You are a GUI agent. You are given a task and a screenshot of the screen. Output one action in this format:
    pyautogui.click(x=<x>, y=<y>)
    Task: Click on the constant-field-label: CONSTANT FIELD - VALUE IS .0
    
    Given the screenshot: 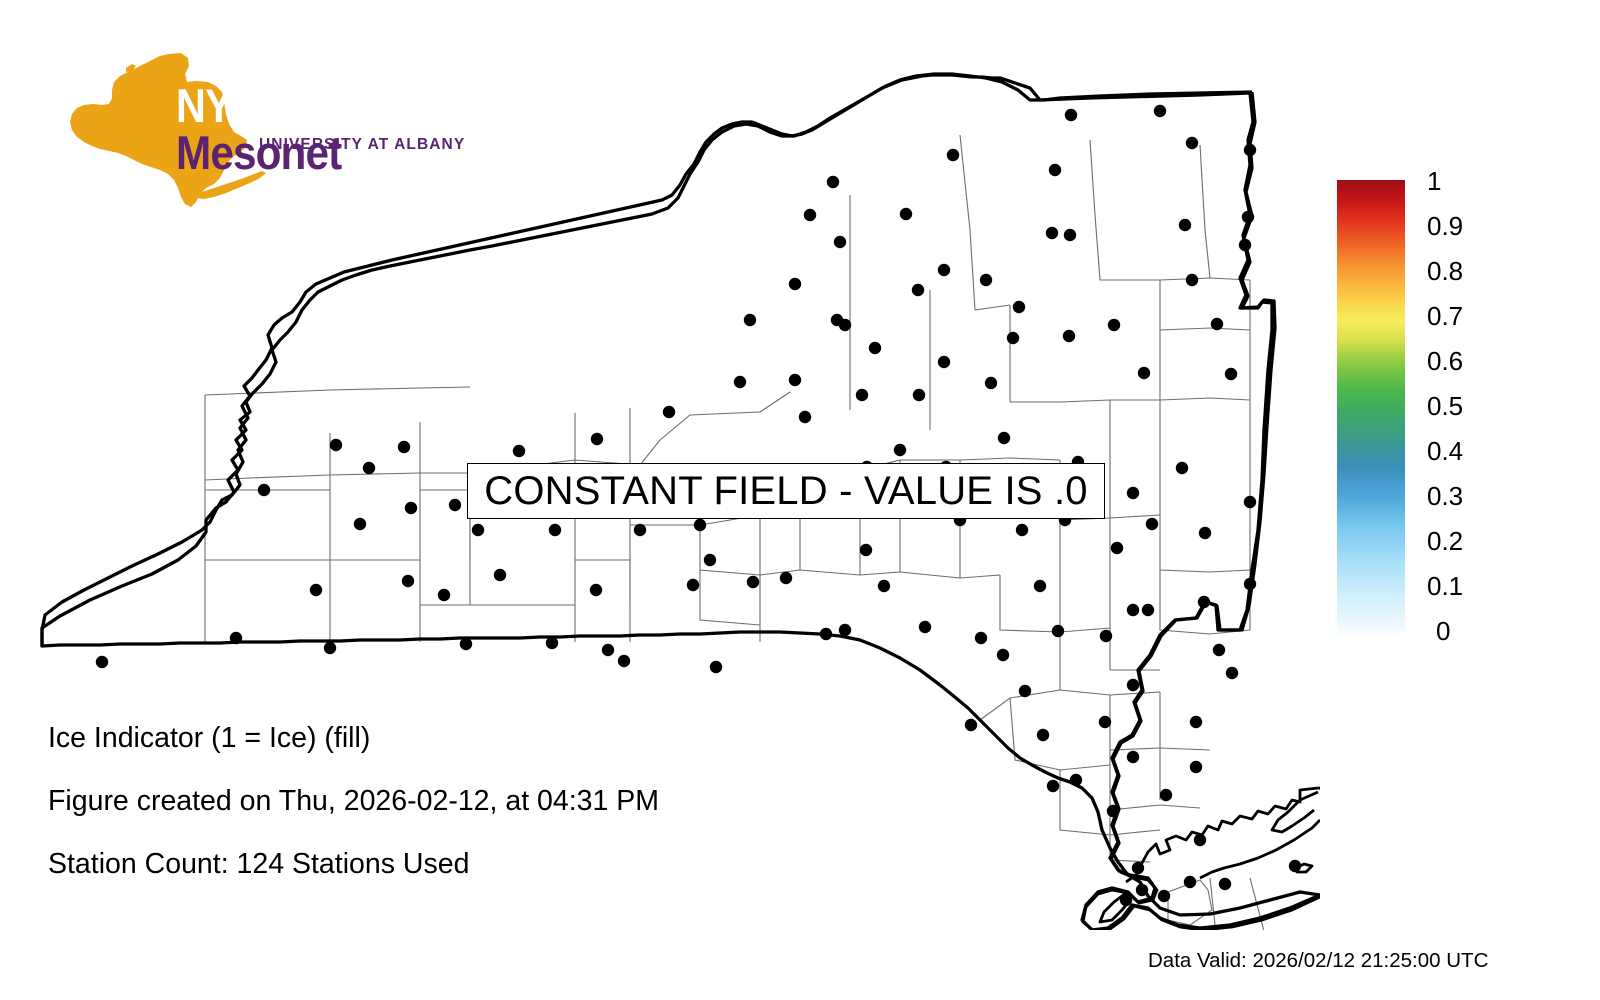 What is the action you would take?
    pyautogui.click(x=786, y=490)
    